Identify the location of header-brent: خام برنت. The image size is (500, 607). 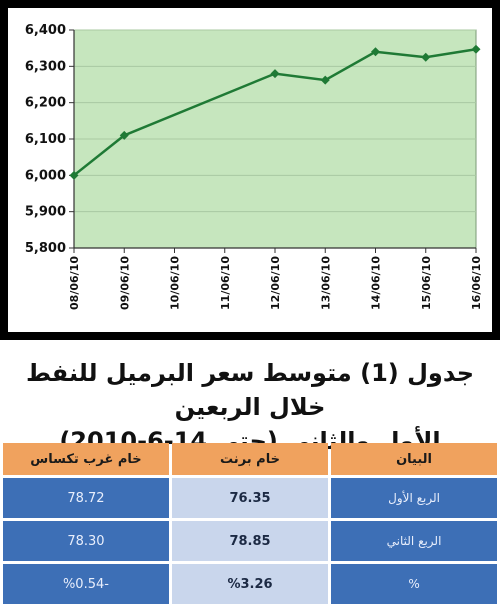
(250, 459).